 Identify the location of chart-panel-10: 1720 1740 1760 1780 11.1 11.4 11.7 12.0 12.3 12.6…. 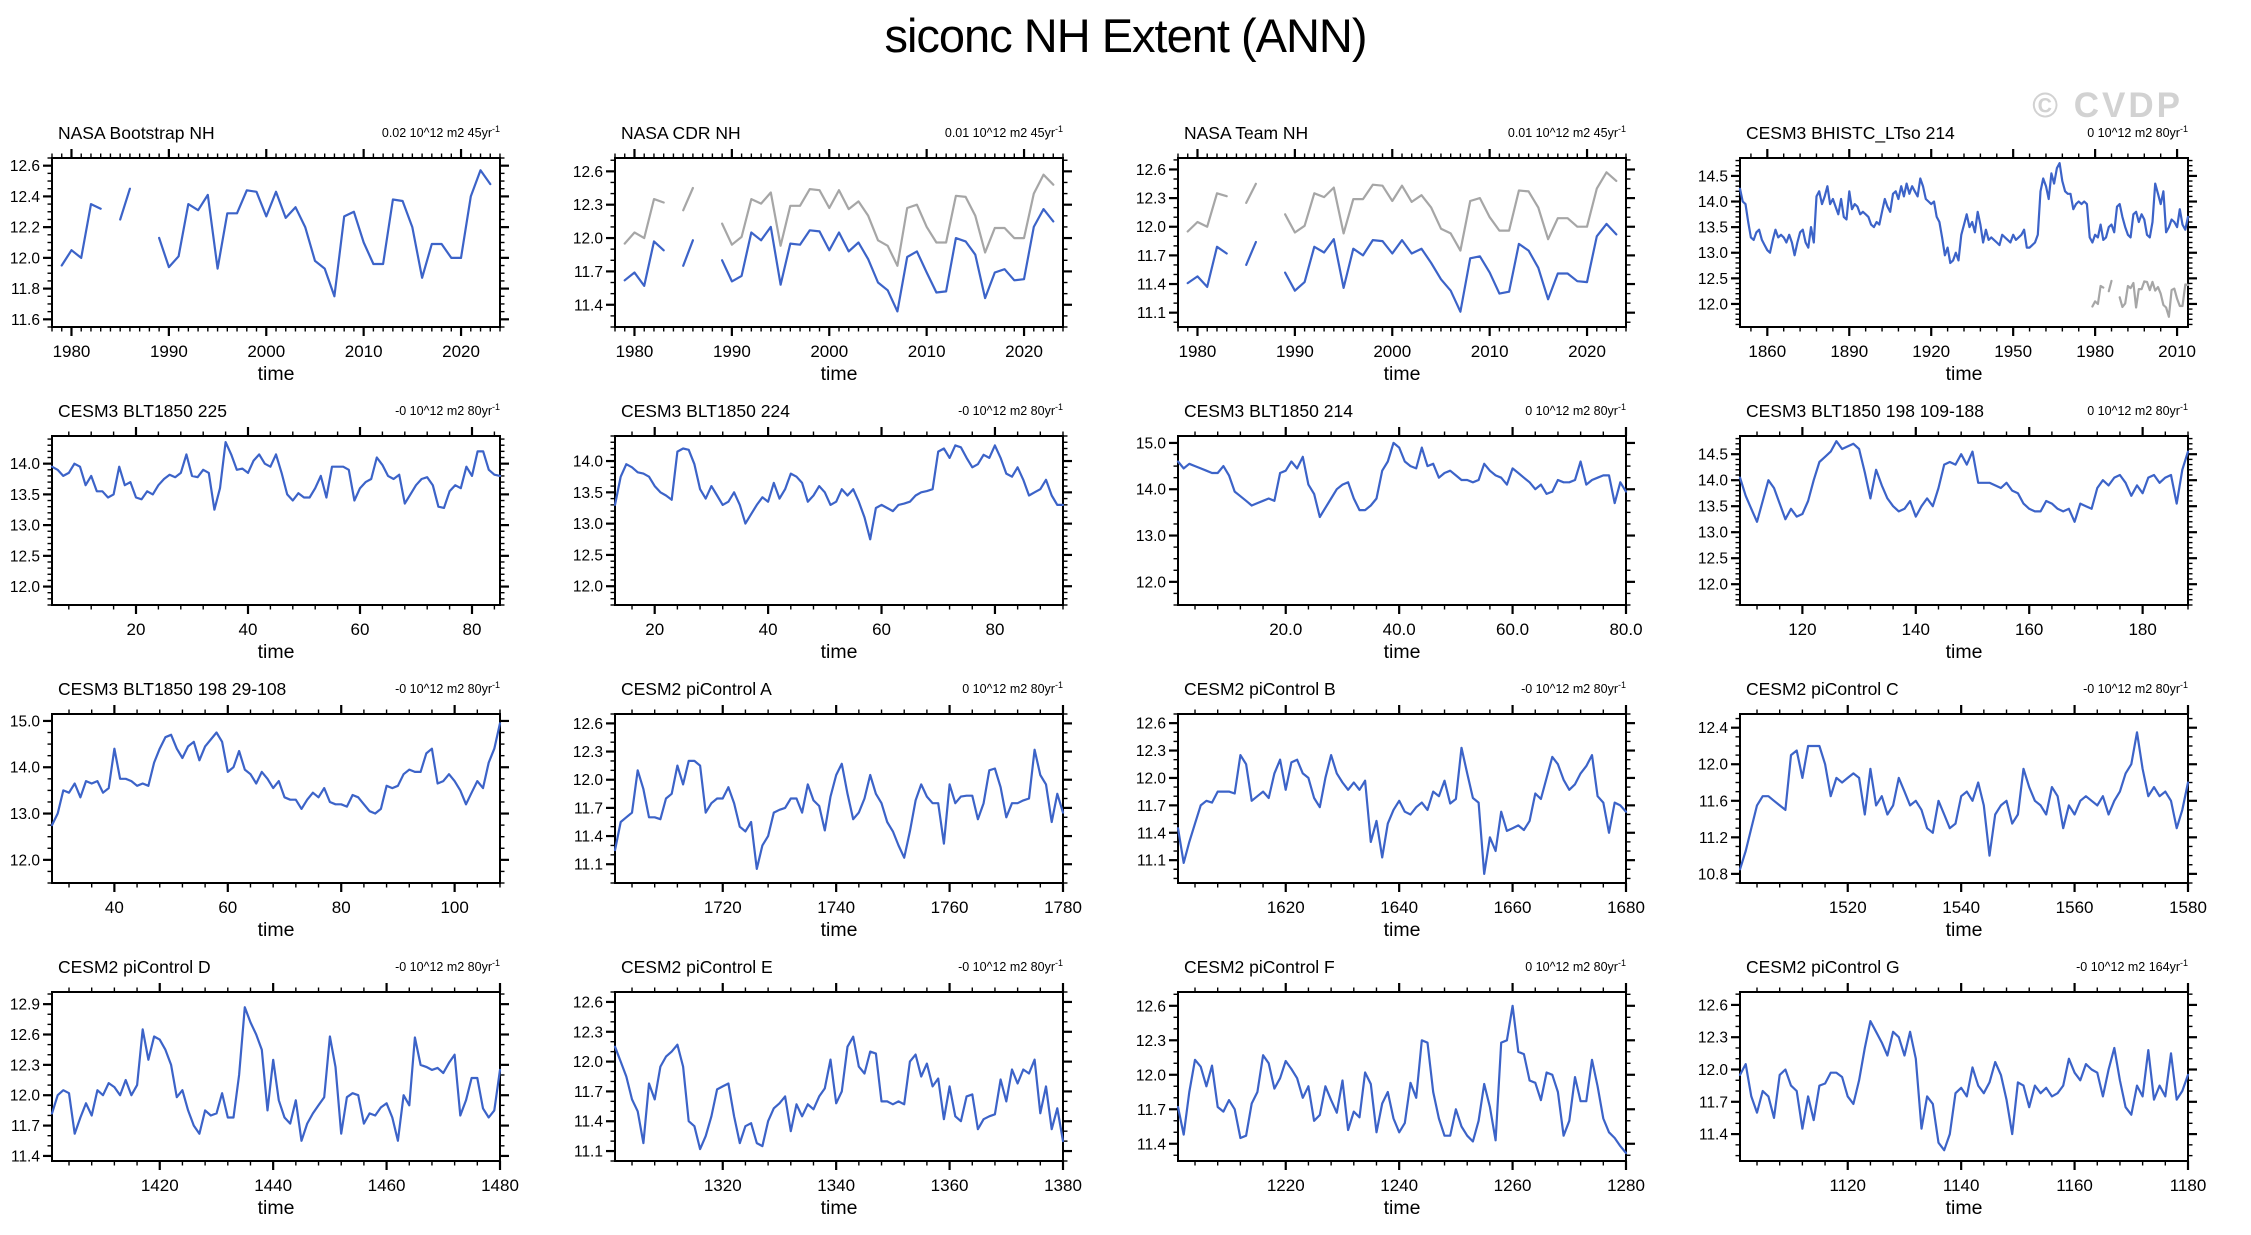
(844, 813).